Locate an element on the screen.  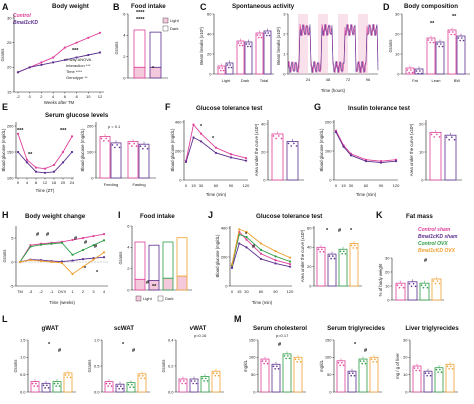
panel-c-bar-plot: Light Dark Total is located at coordinates (244, 55).